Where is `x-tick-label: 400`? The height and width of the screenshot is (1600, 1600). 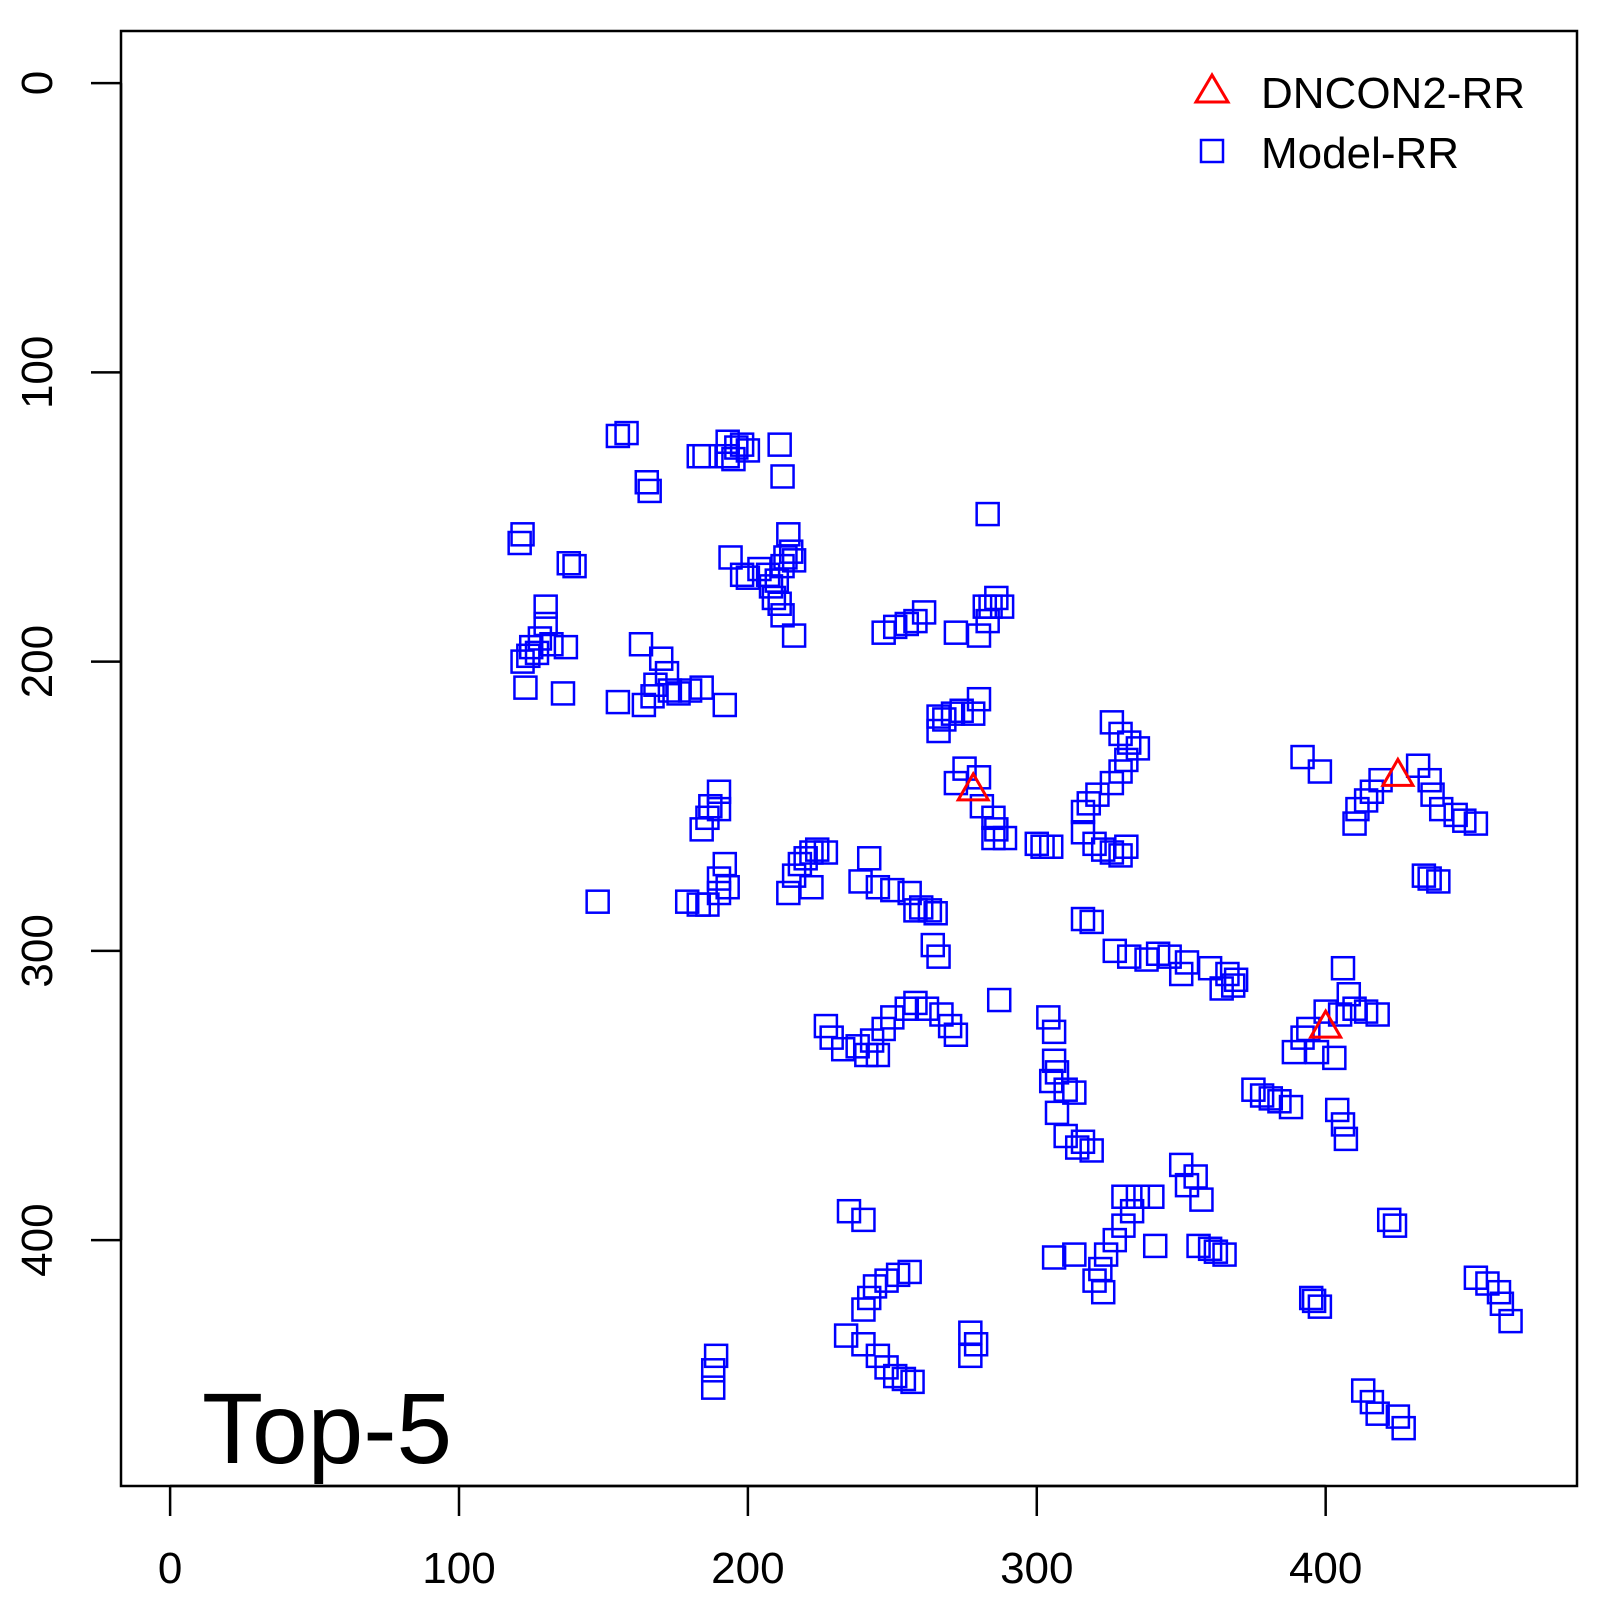
x-tick-label: 400 is located at coordinates (1325, 1568).